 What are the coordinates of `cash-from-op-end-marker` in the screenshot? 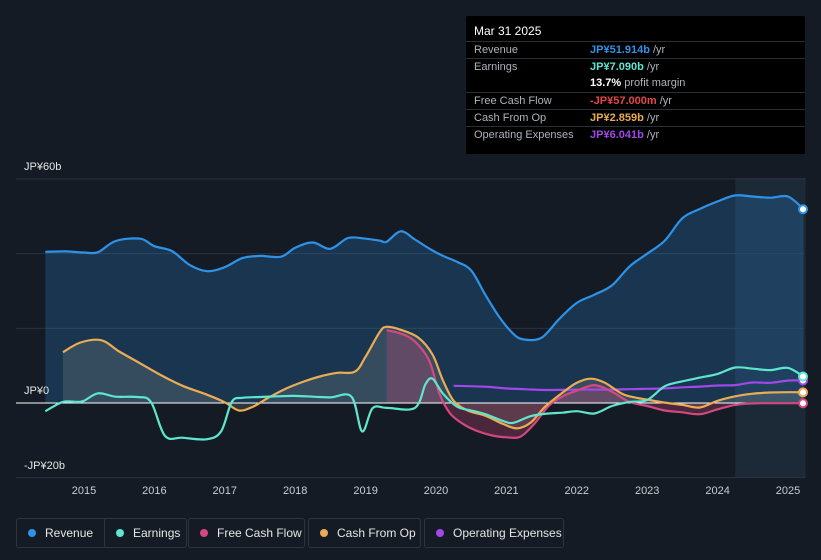 It's located at (803, 392).